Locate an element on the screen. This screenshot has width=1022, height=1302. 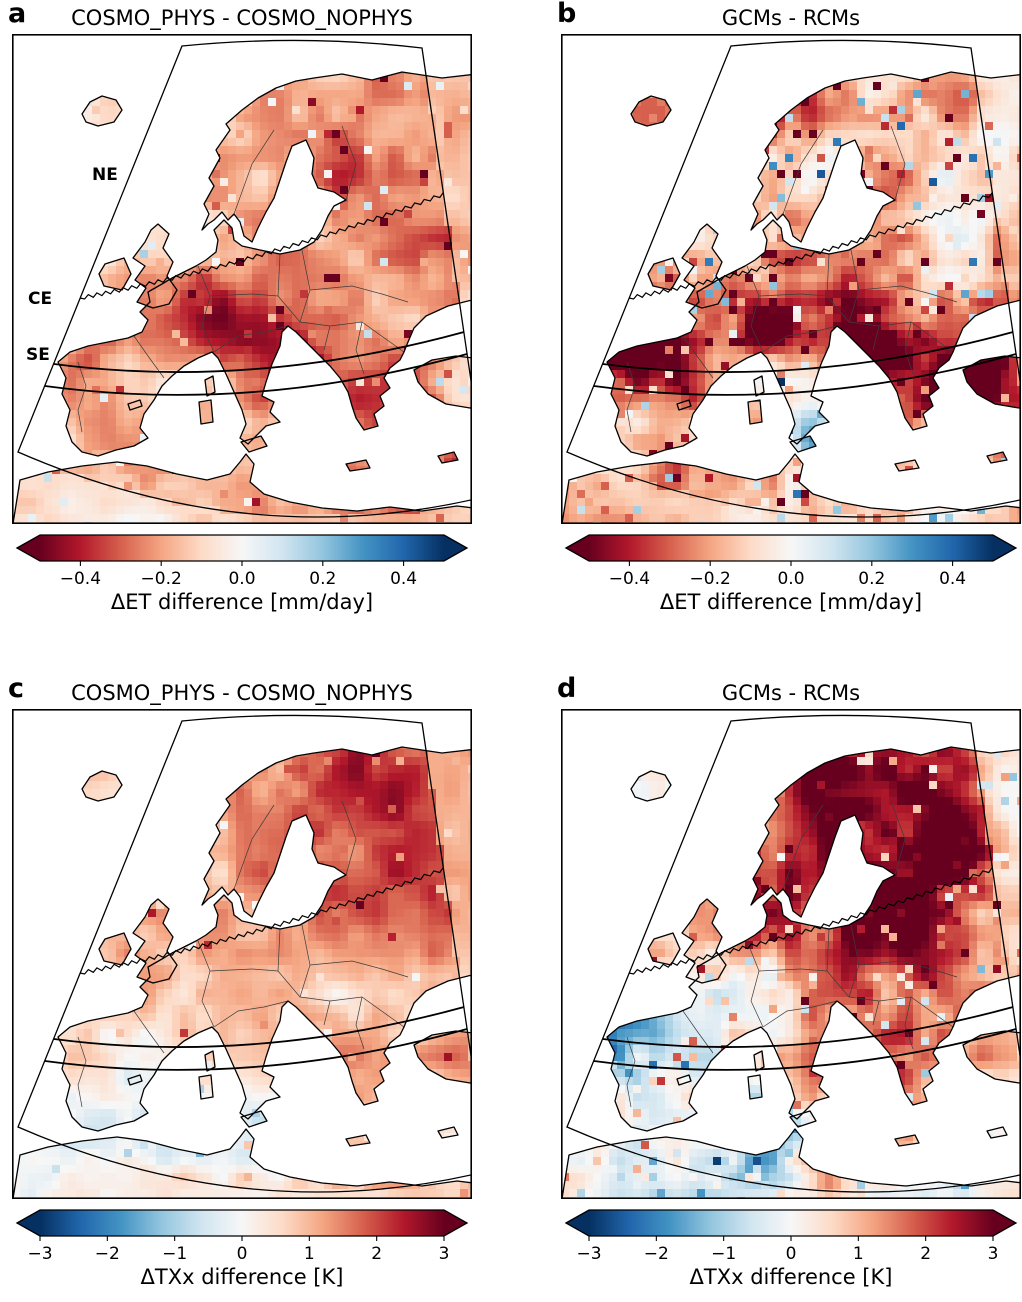
panel-title-c: COSMO_PHYS - COSMO_NOPHYS is located at coordinates (242, 693).